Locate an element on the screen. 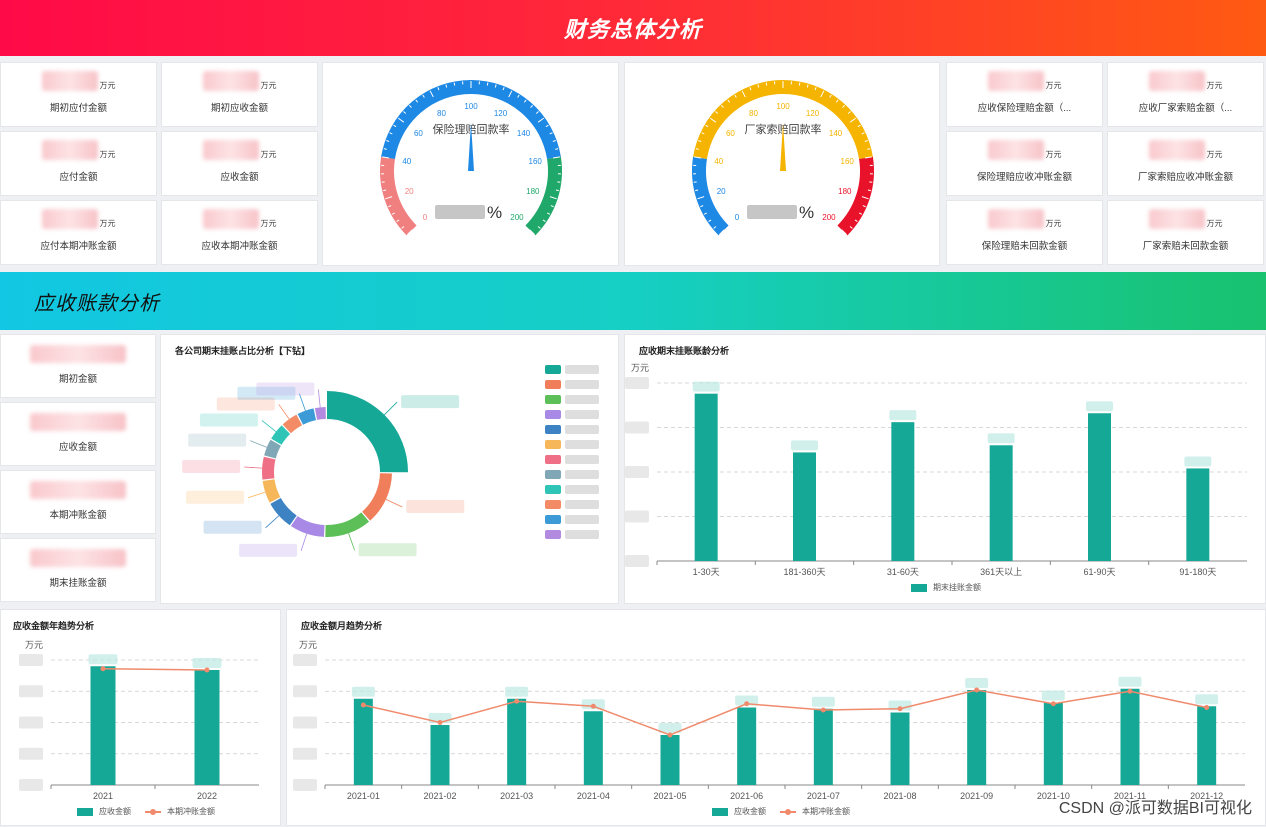 The image size is (1266, 827). x-tick-label: 2021 is located at coordinates (103, 796).